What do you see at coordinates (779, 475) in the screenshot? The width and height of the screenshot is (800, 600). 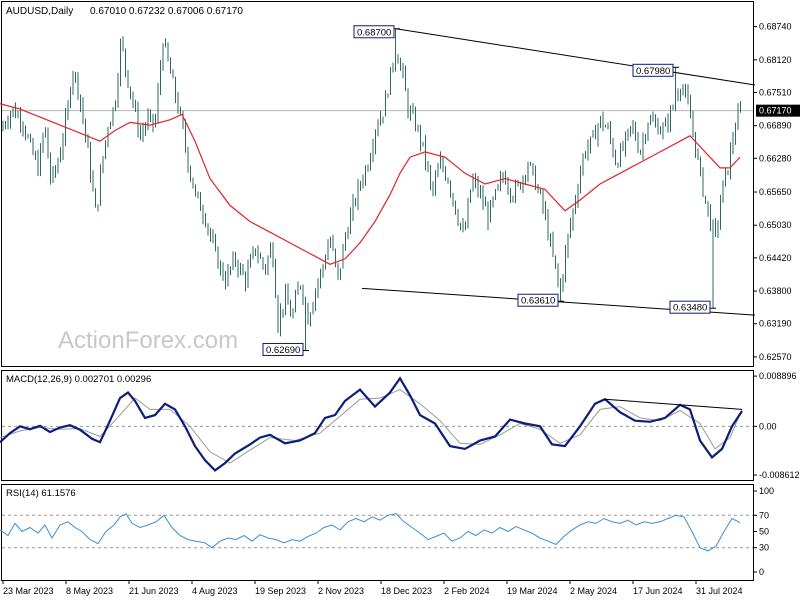 I see `macd-axis-label: -0.008612` at bounding box center [779, 475].